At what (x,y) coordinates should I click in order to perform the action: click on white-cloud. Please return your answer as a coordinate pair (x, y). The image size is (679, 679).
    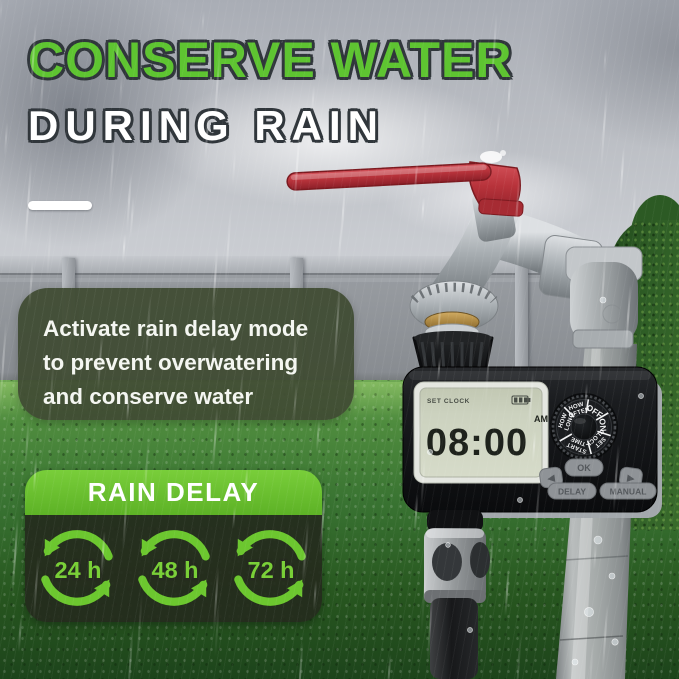
    Looking at the image, I should click on (490, 195).